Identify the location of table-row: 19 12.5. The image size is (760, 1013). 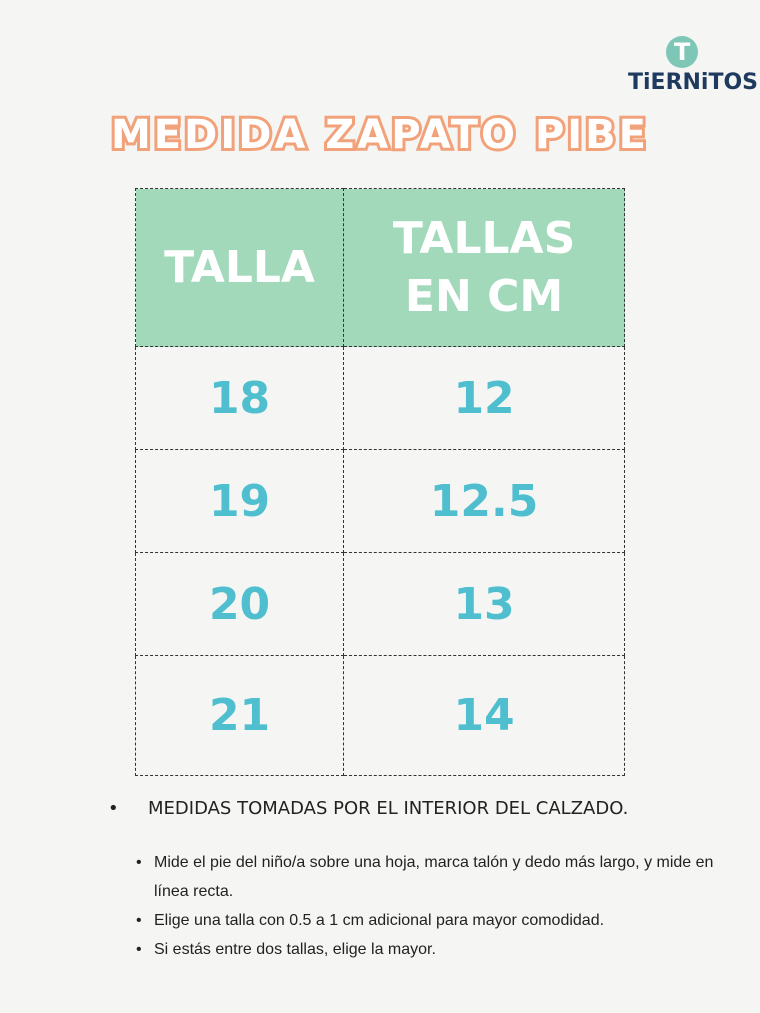
(379, 501).